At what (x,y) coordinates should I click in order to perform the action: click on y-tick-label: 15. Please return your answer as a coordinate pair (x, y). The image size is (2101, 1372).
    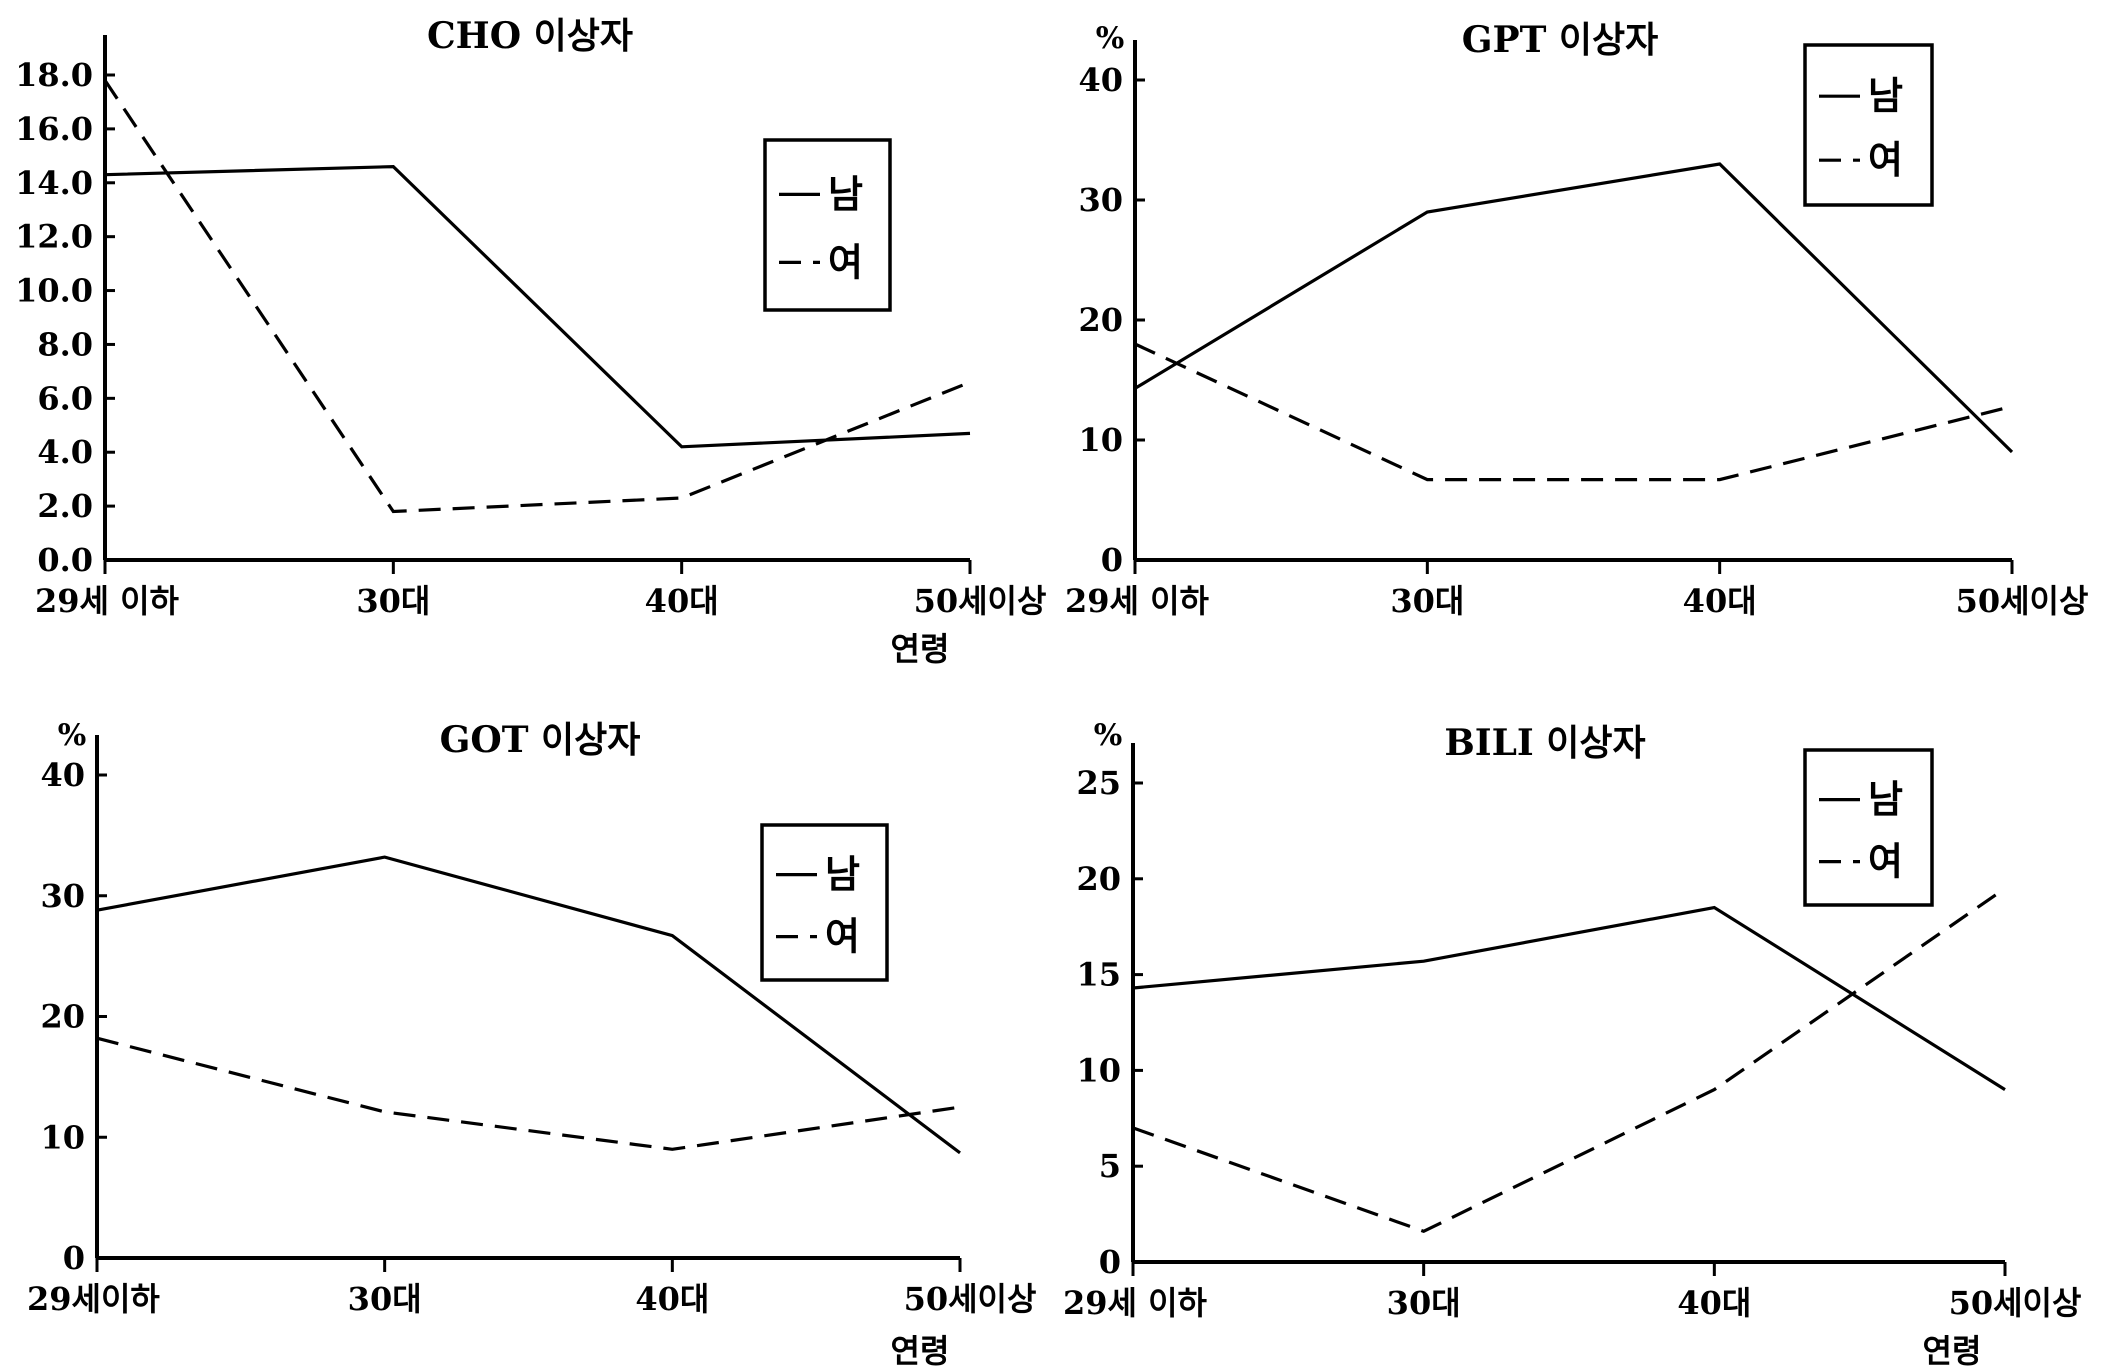
    Looking at the image, I should click on (1098, 975).